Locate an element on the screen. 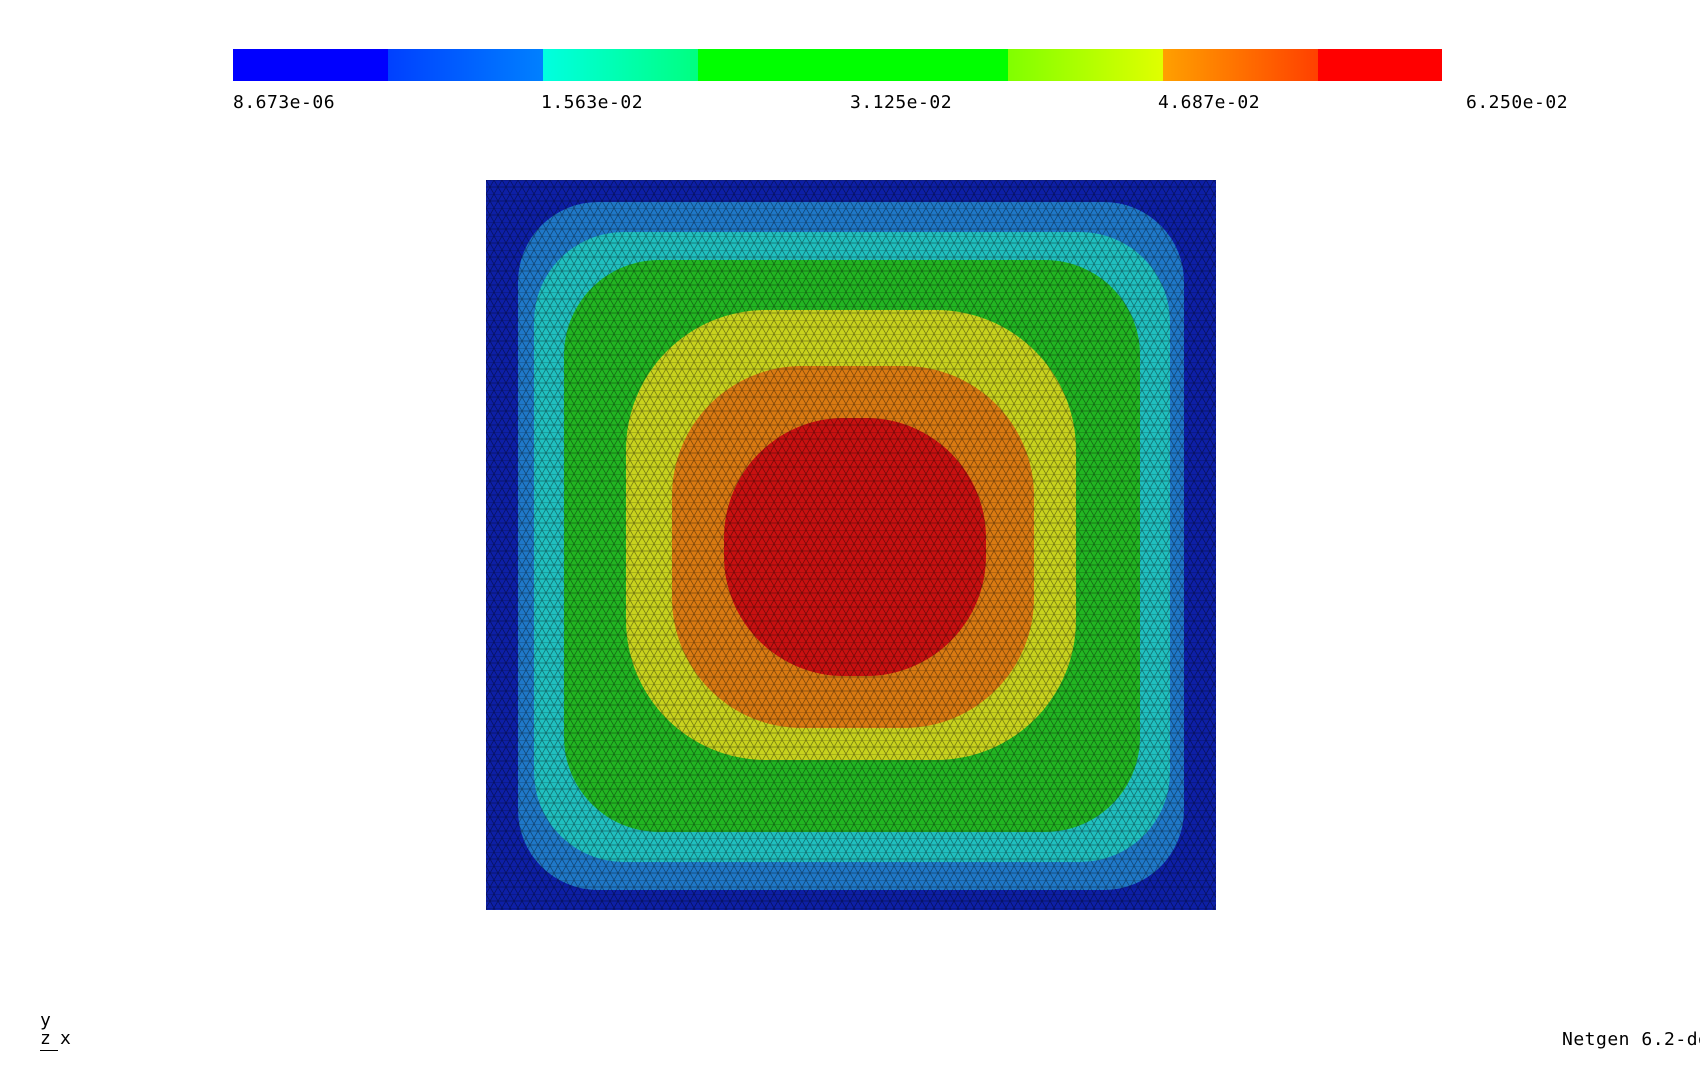 The height and width of the screenshot is (1088, 1700). axis-x-label: x is located at coordinates (65, 1038).